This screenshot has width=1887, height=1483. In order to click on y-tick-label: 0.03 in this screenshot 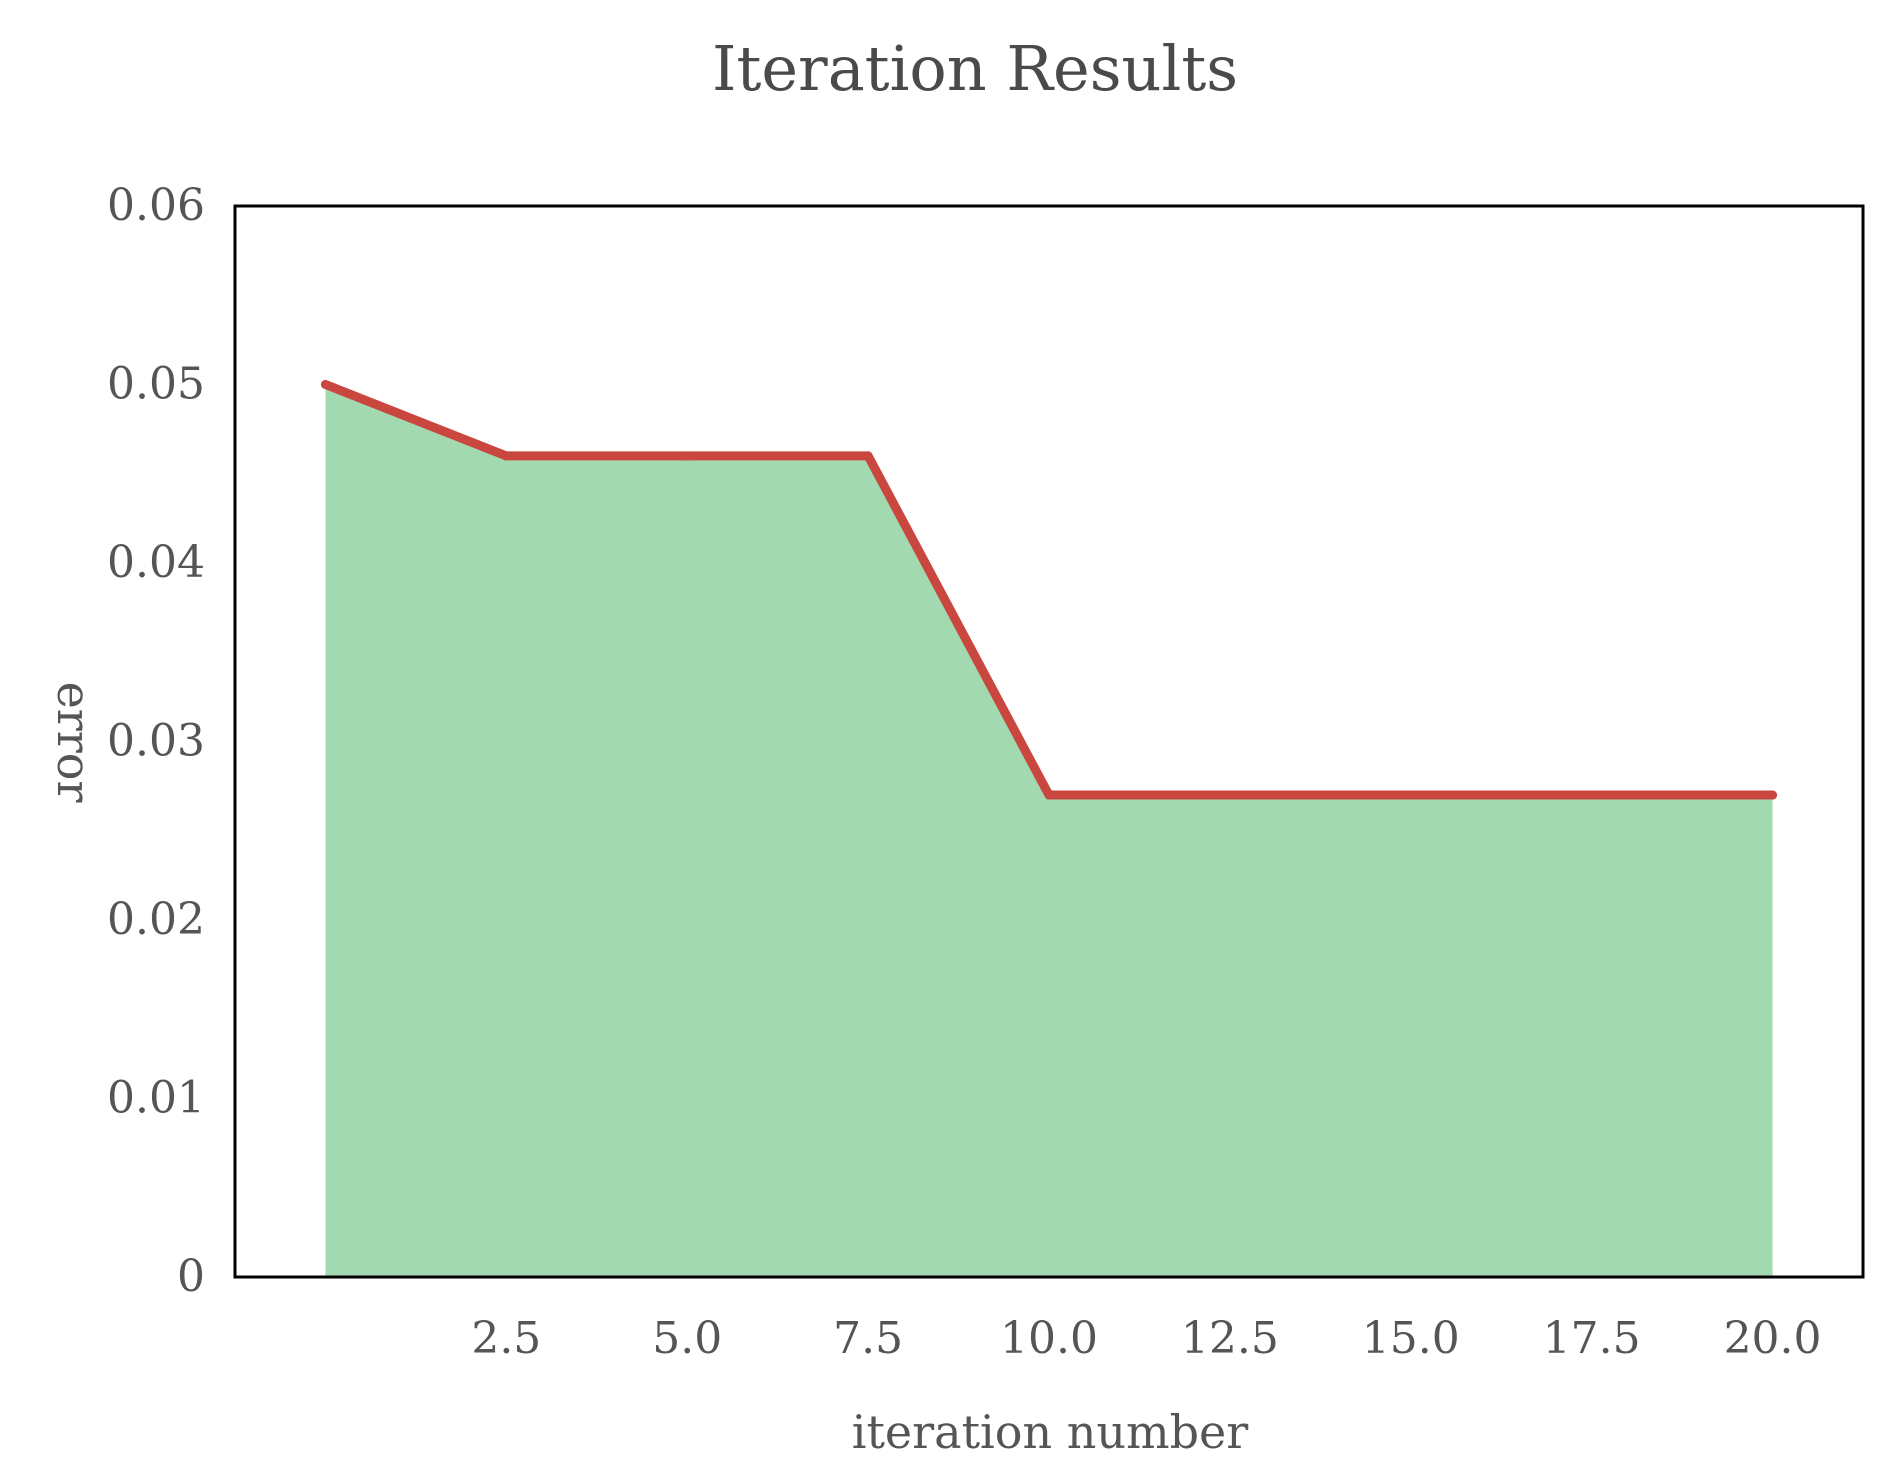, I will do `click(156, 741)`.